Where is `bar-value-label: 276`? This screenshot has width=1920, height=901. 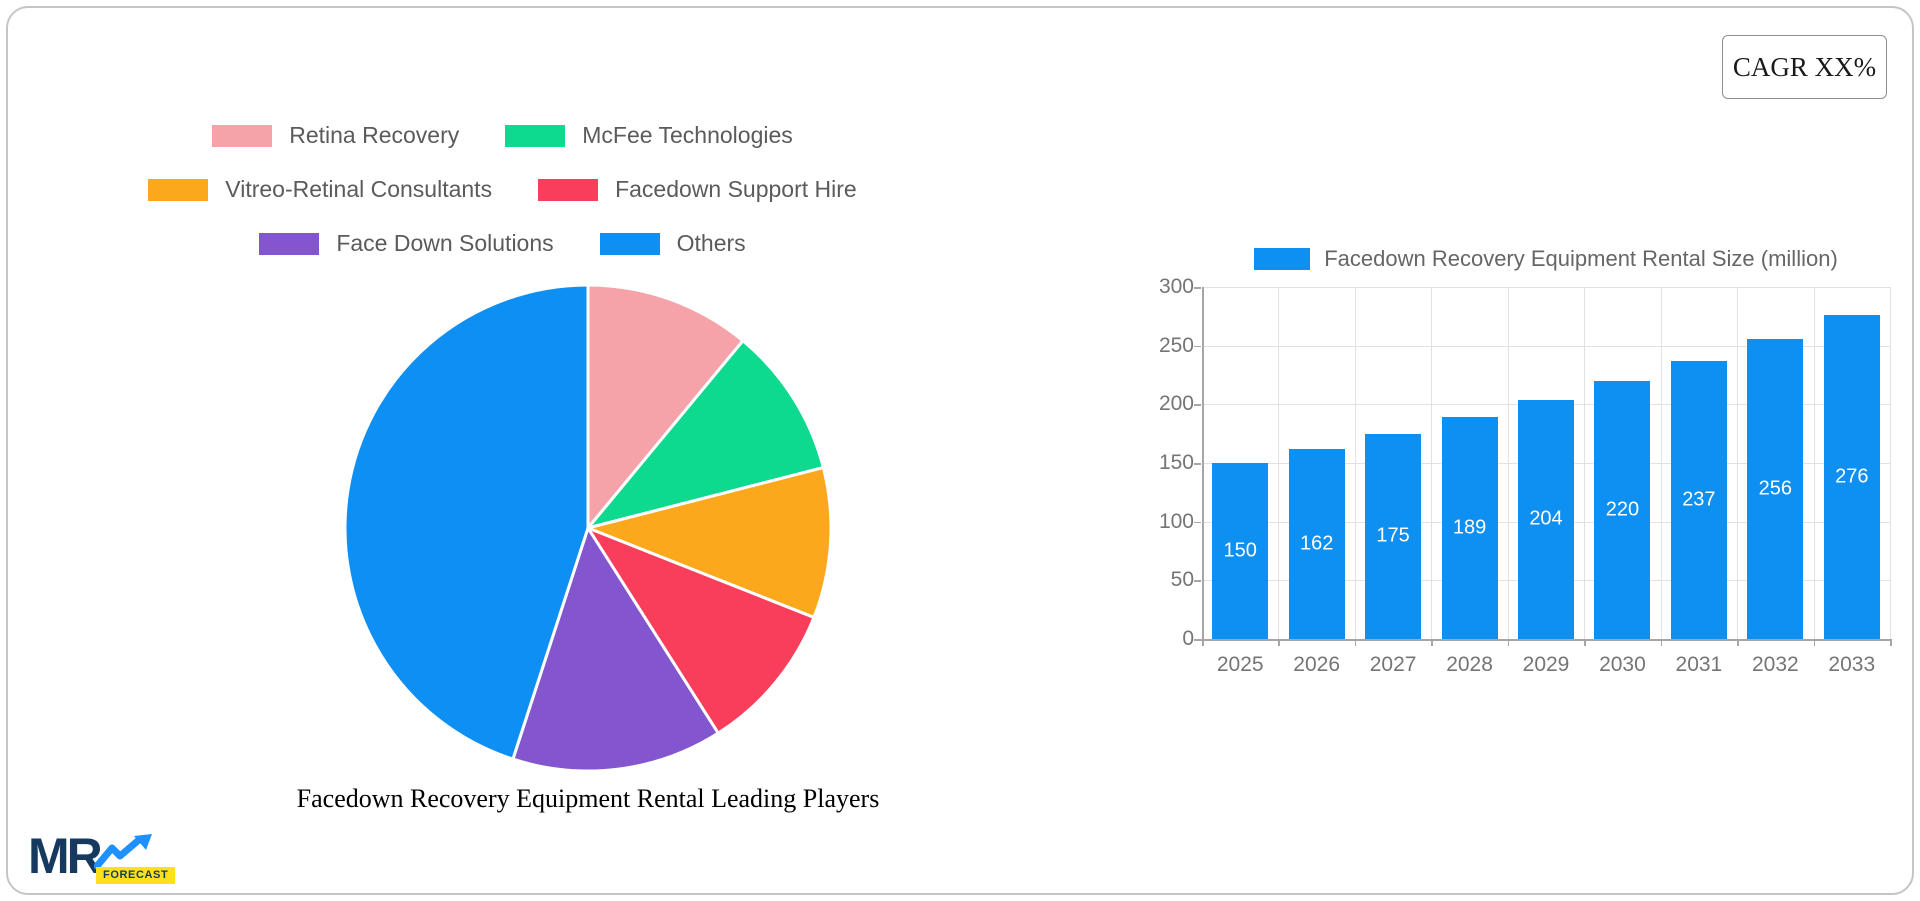 bar-value-label: 276 is located at coordinates (1852, 476).